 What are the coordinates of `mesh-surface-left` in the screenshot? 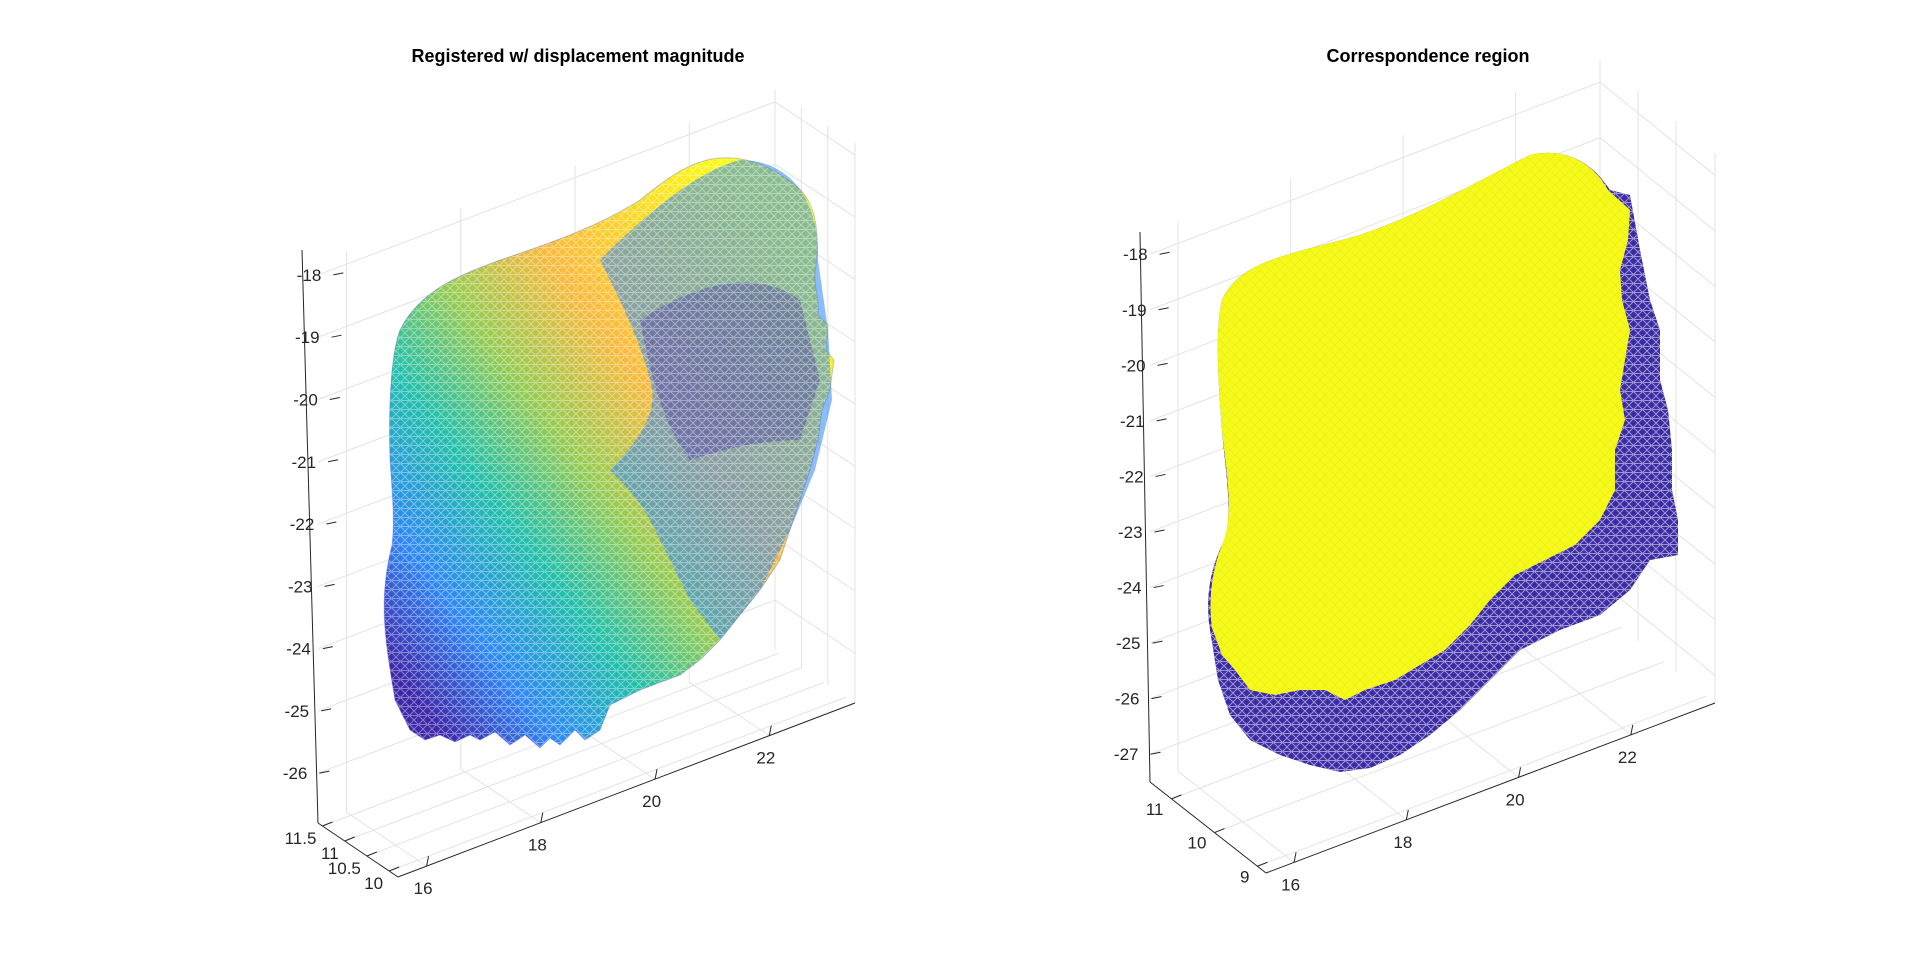 It's located at (609, 453).